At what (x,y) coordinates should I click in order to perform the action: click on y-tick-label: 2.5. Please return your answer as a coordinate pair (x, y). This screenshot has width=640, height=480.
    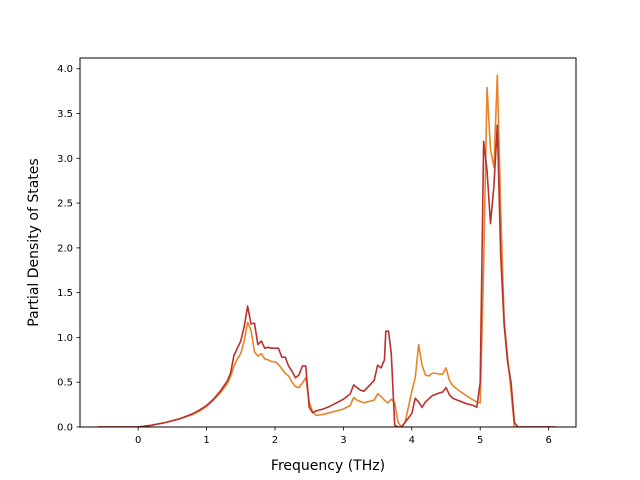
    Looking at the image, I should click on (65, 204).